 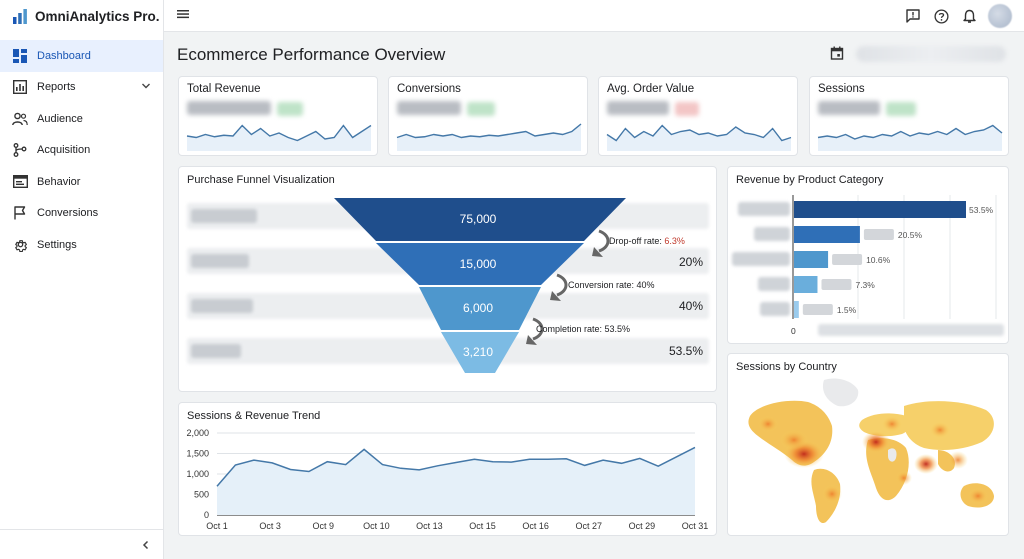 I want to click on funnel-stage-value: 3,210, so click(x=478, y=352).